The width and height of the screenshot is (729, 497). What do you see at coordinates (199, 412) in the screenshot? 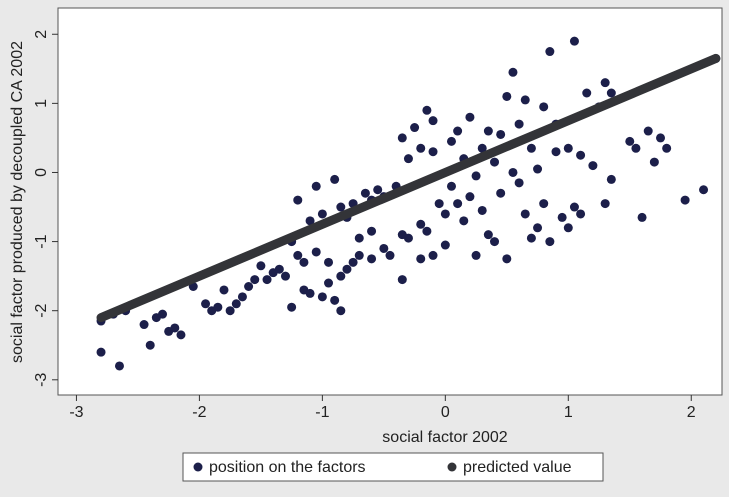
I see `x-tick-label: -2` at bounding box center [199, 412].